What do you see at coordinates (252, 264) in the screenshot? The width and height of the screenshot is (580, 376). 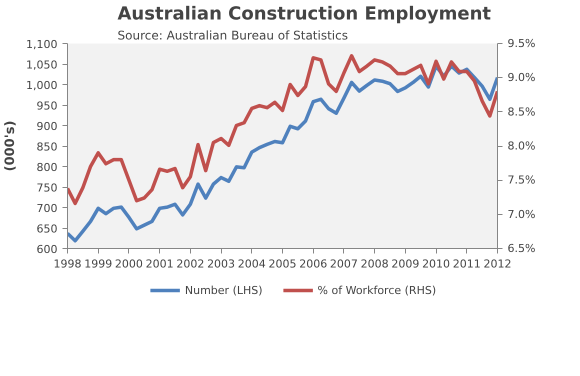 I see `x-tick-label: 2004` at bounding box center [252, 264].